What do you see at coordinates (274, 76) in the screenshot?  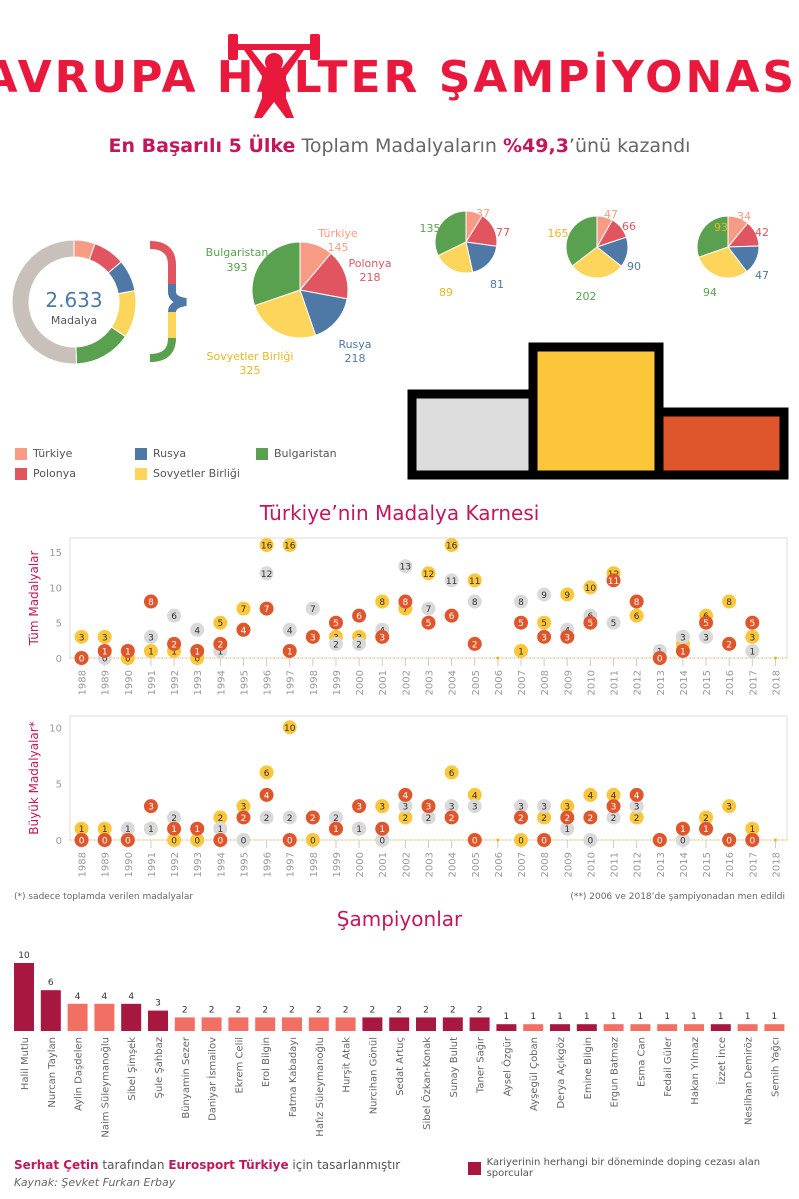 I see `weightlifter-icon` at bounding box center [274, 76].